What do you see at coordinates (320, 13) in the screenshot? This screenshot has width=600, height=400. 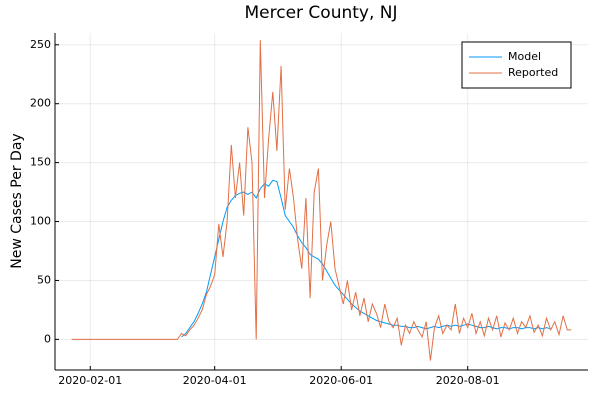 I see `chart-title: Mercer County, NJ` at bounding box center [320, 13].